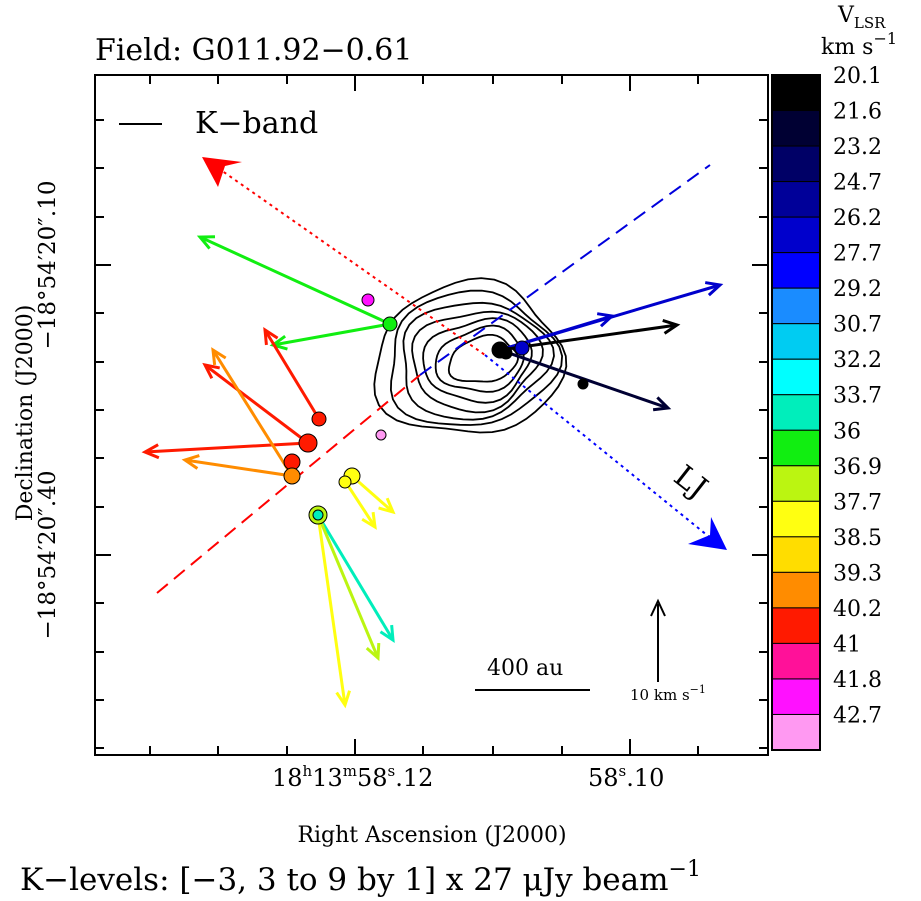 The image size is (921, 901). I want to click on colorbar-level-label: 41, so click(847, 644).